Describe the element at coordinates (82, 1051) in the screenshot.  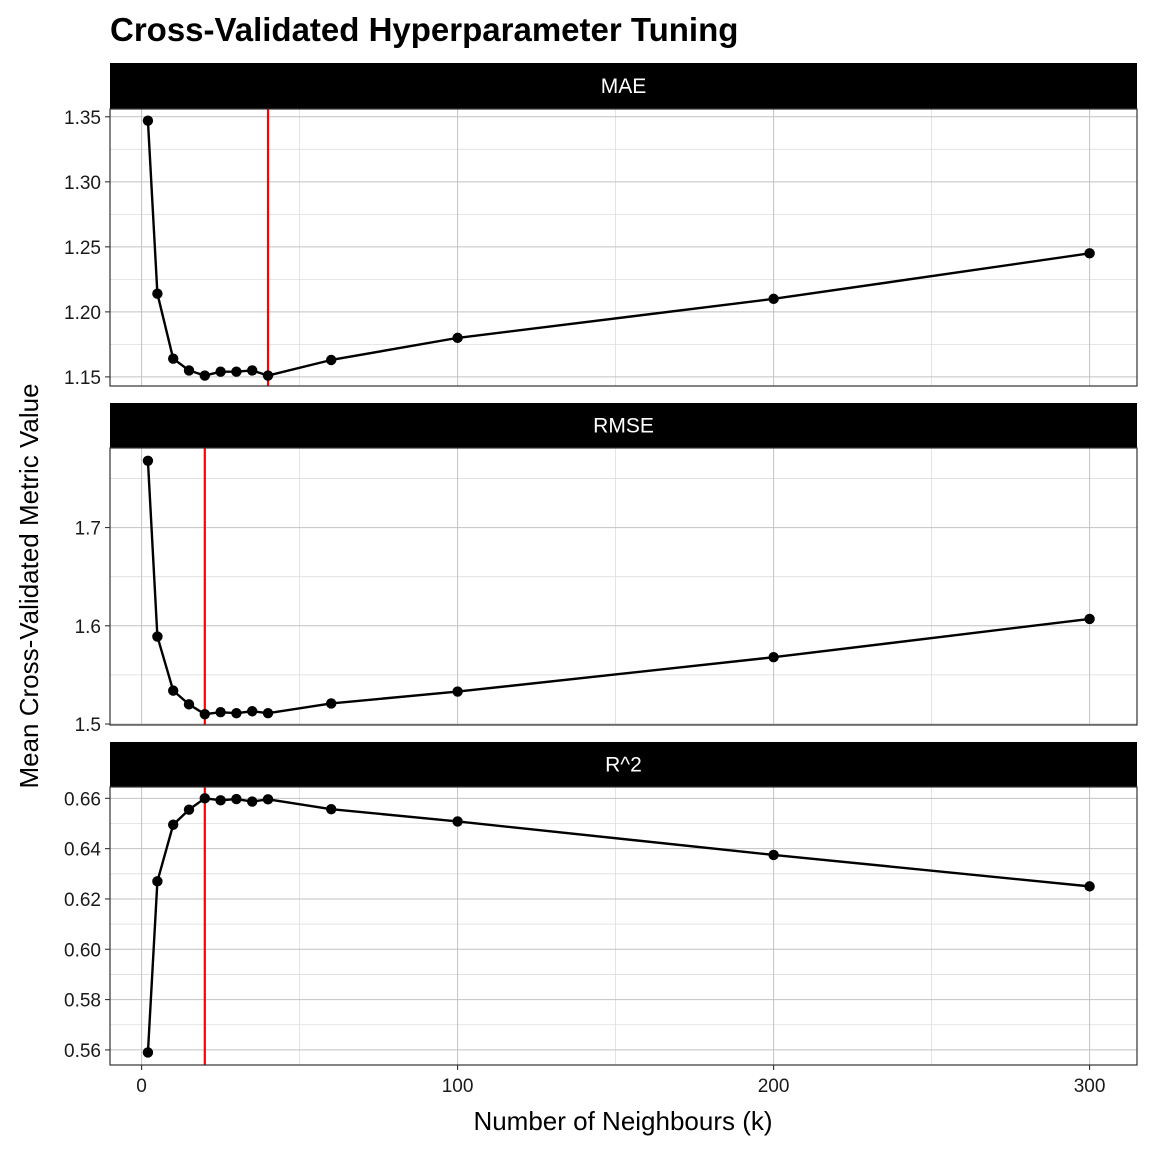
I see `y-tick-label: 0.56` at that location.